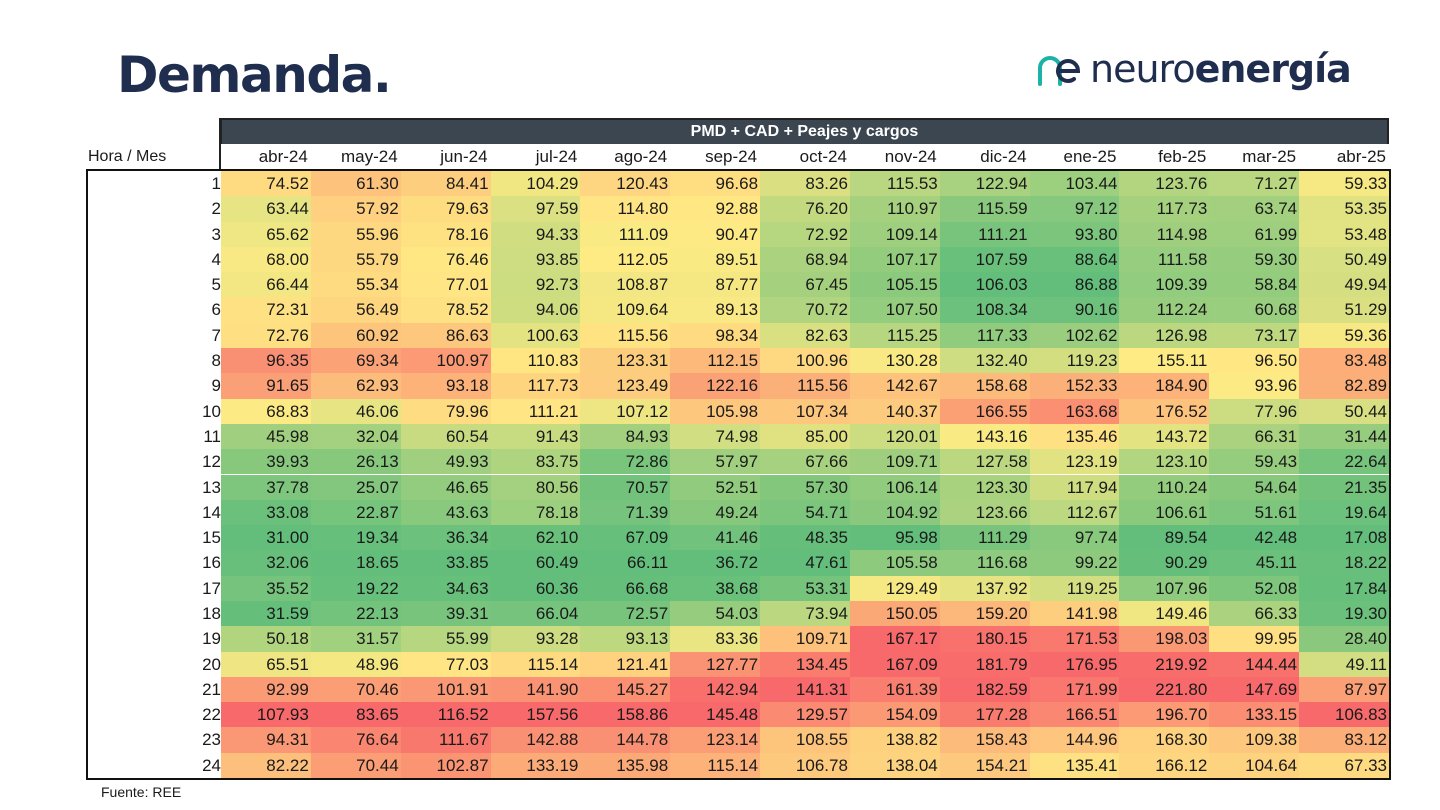 The width and height of the screenshot is (1440, 810). Describe the element at coordinates (715, 462) in the screenshot. I see `heatmap-cell: 57.97` at that location.